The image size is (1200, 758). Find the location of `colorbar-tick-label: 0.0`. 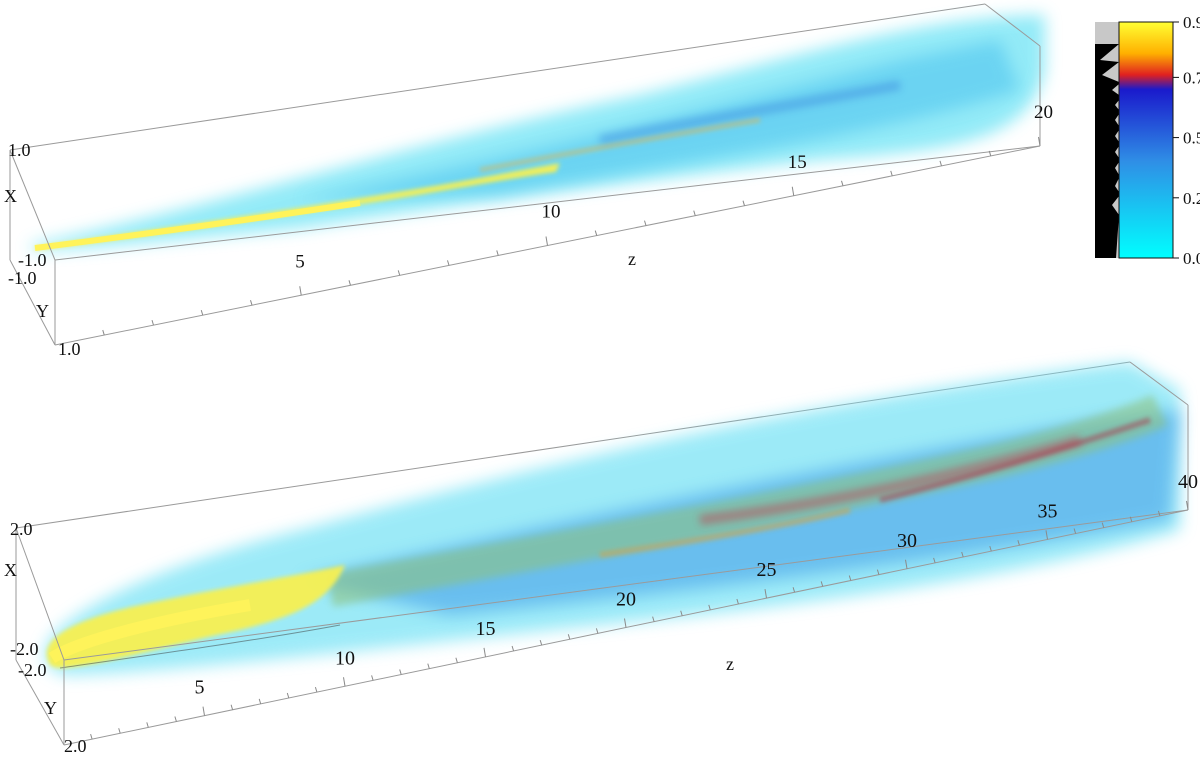

colorbar-tick-label: 0.0 is located at coordinates (1191, 258).